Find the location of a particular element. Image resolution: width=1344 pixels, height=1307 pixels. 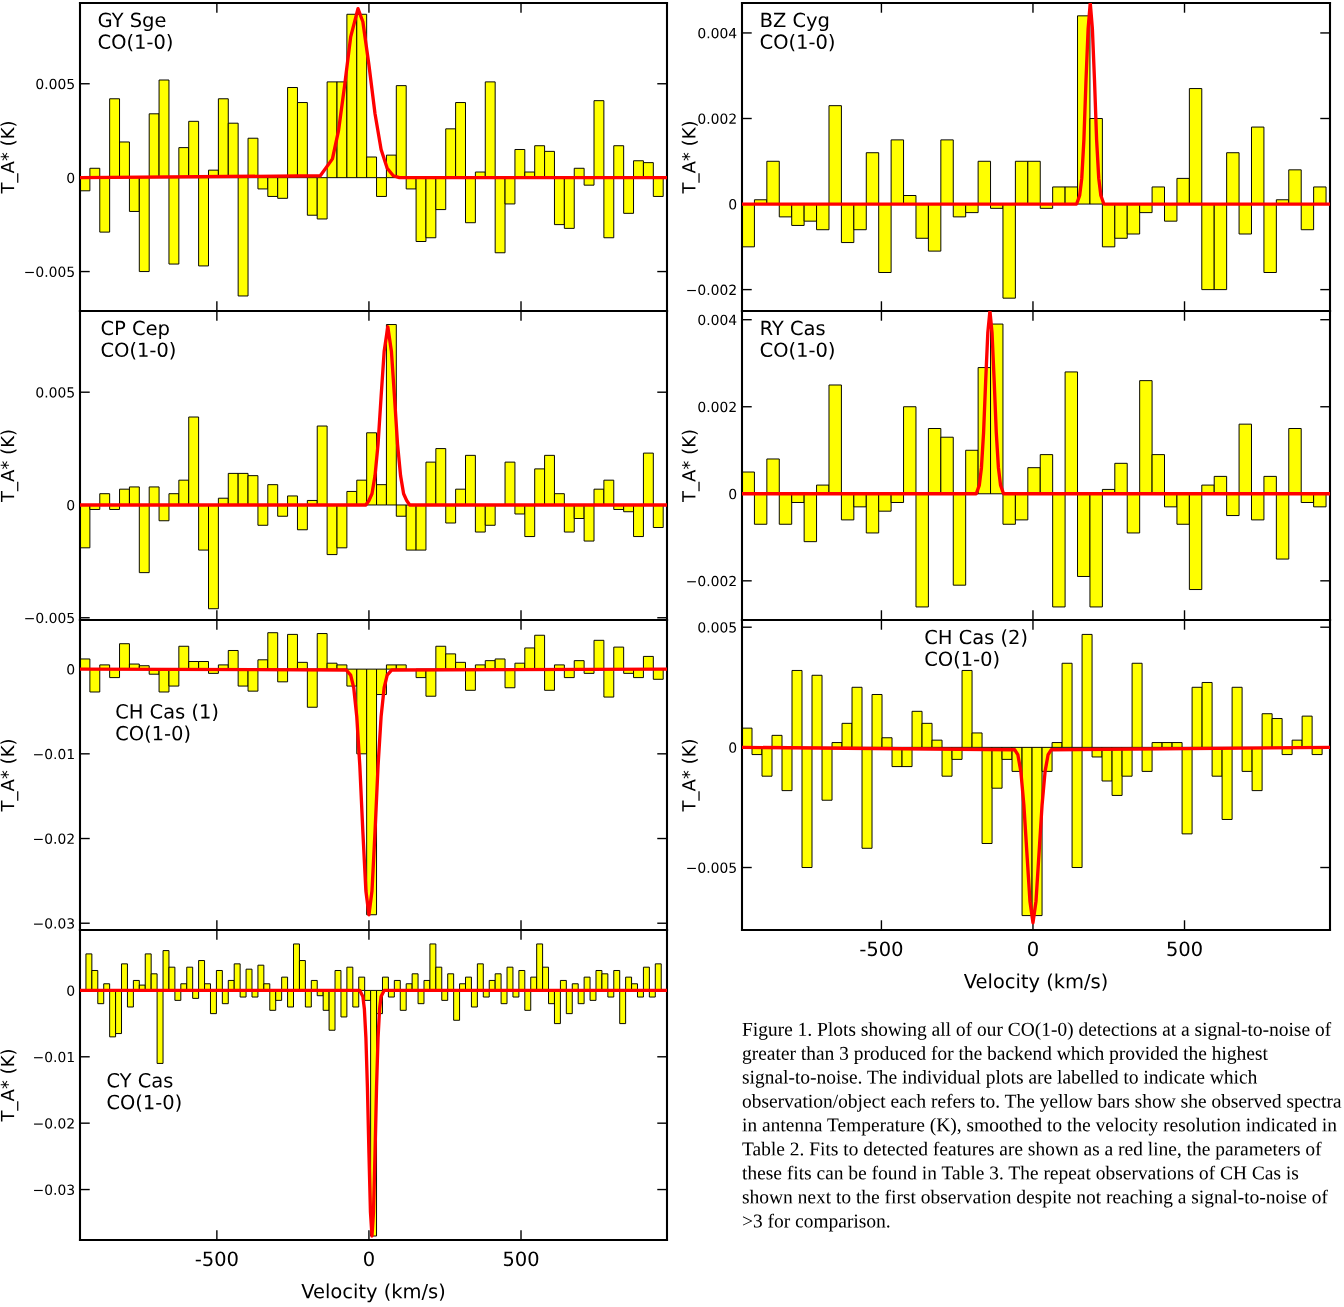

annotation: BZ Cyg CO(1-0) is located at coordinates (797, 32).